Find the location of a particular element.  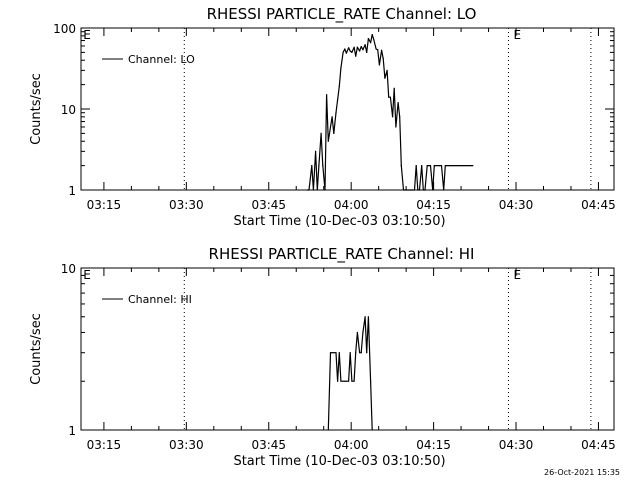

y-tick-label: 1 is located at coordinates (72, 191).